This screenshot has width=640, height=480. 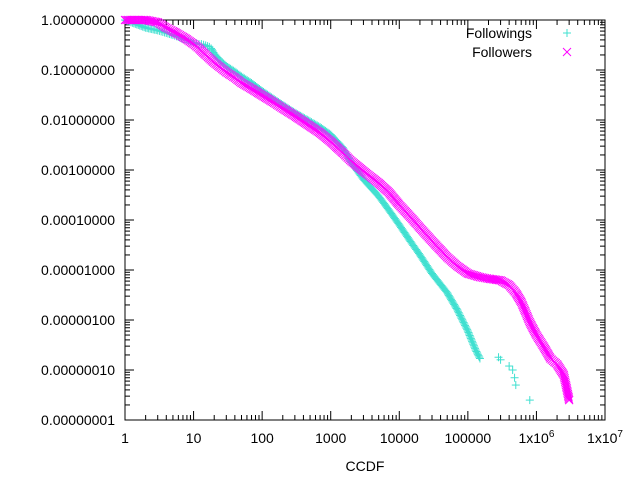 What do you see at coordinates (536, 437) in the screenshot?
I see `x-tick-label: 1x10⁶` at bounding box center [536, 437].